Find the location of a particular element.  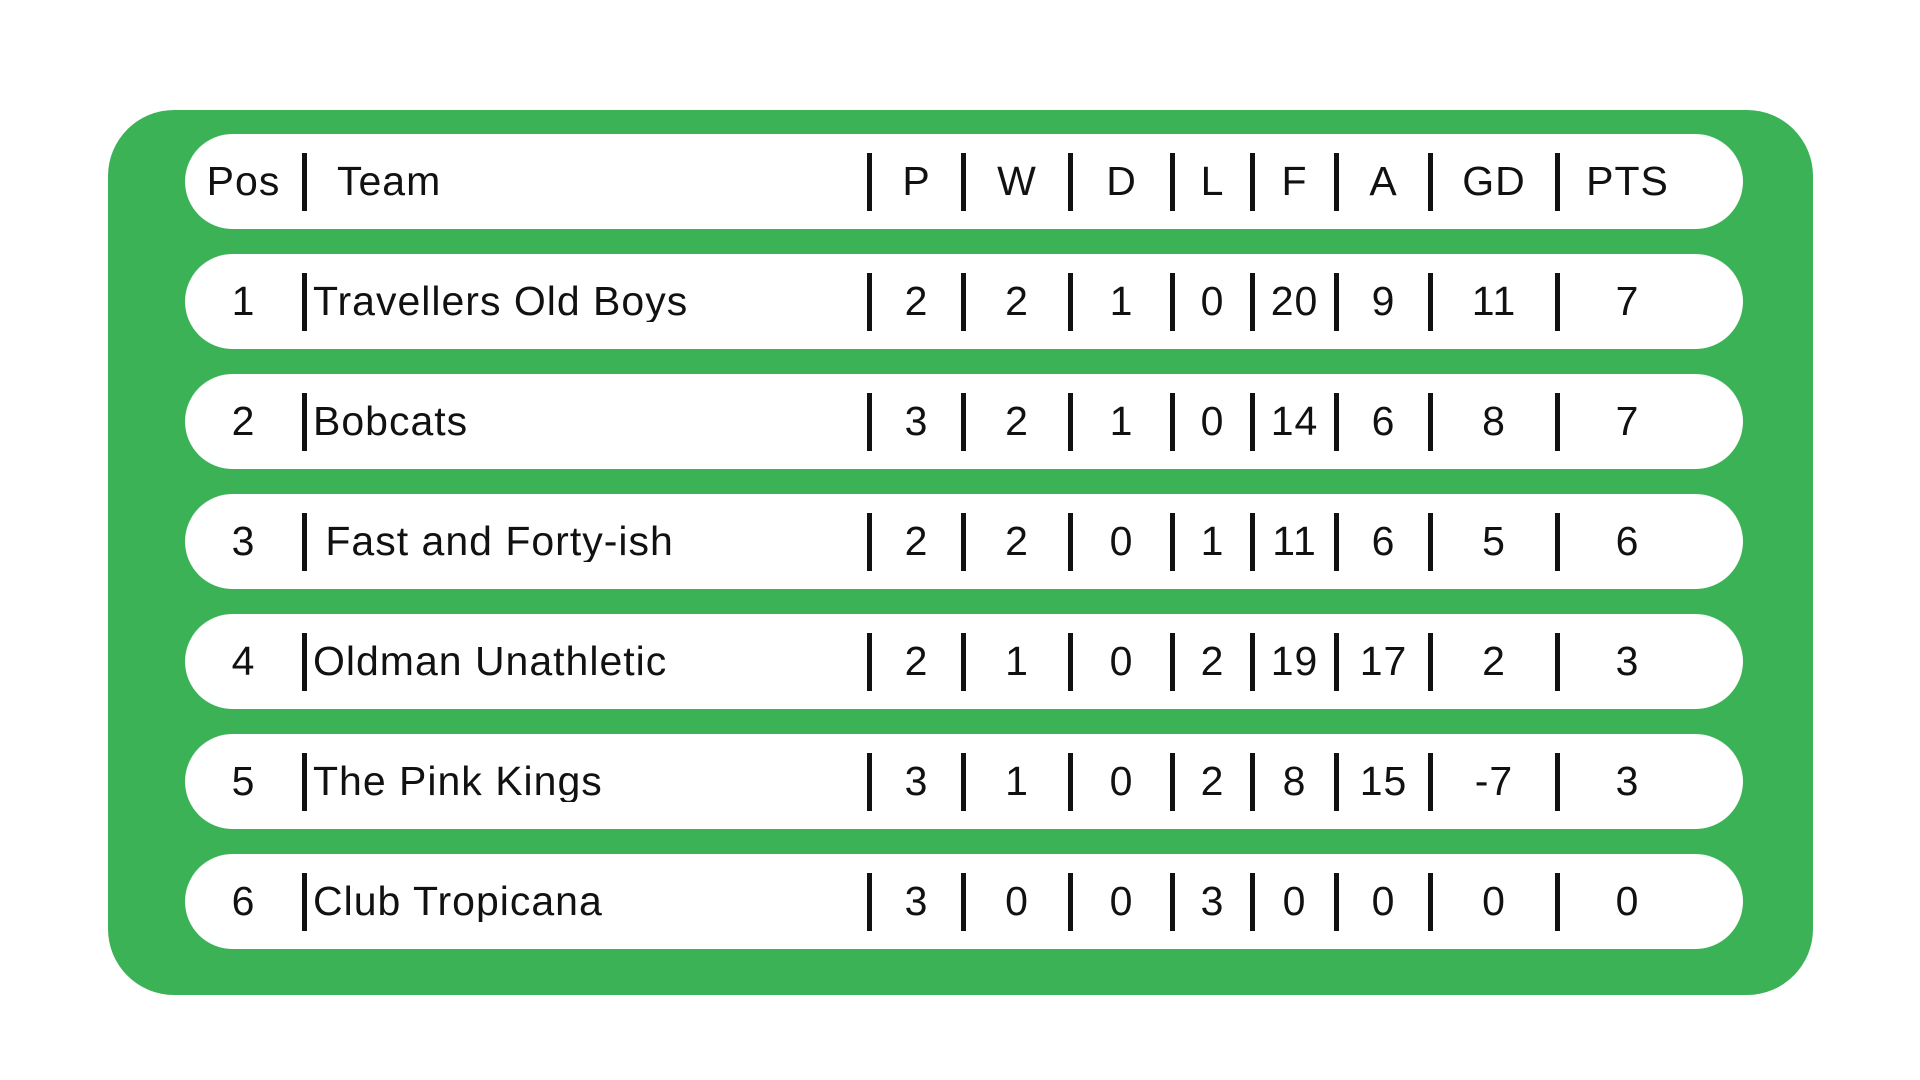

table-row: 2 Bobcats 3 2 1 0 14 6 8 7 is located at coordinates (964, 421).